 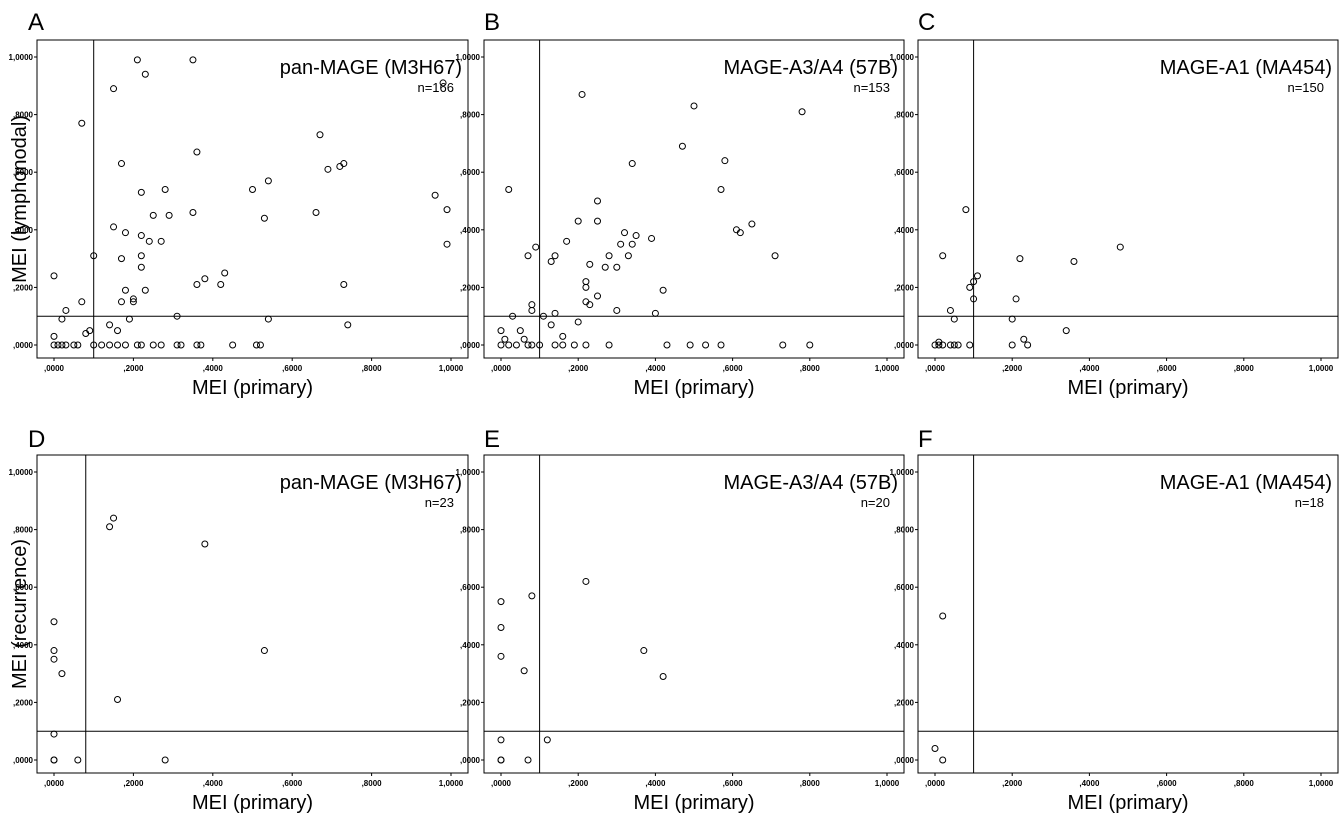 I want to click on panel-letter: D, so click(x=36, y=439).